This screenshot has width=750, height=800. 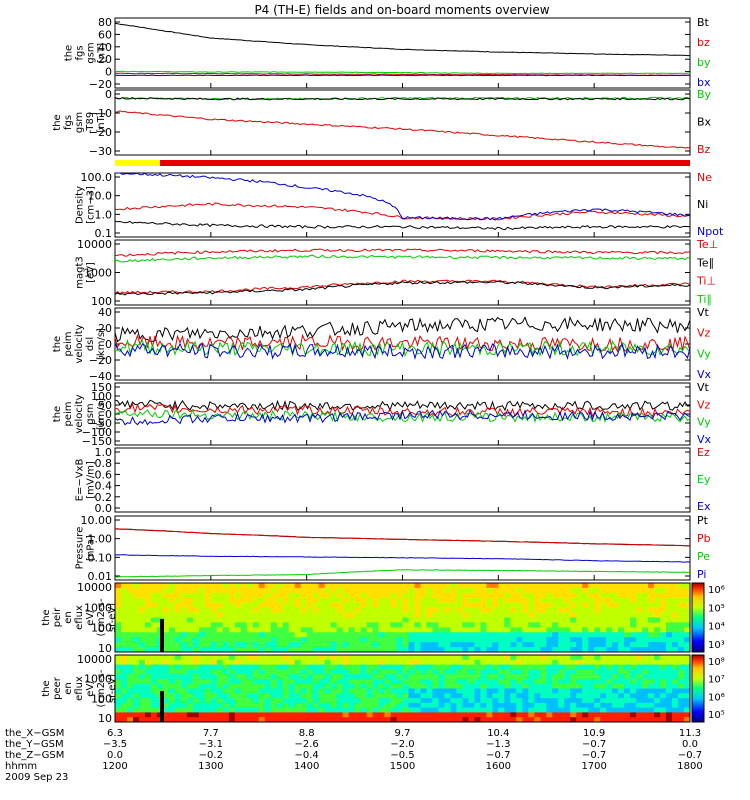 I want to click on legend-green: By, so click(x=704, y=94).